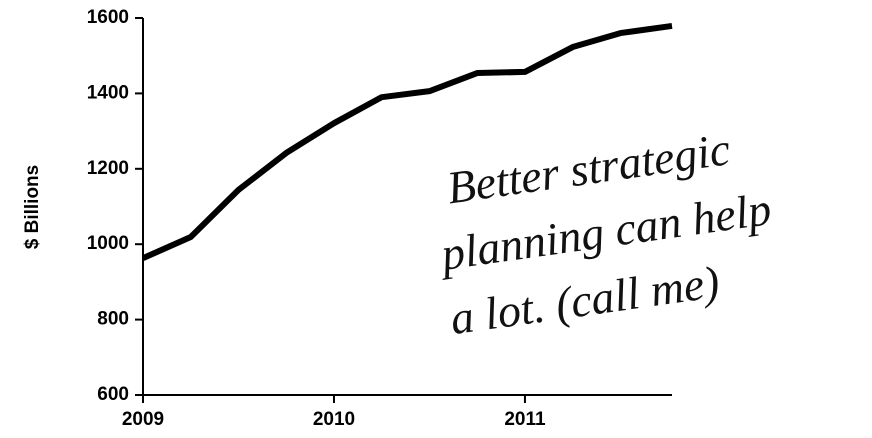  I want to click on x-tick-label: 2010, so click(334, 419).